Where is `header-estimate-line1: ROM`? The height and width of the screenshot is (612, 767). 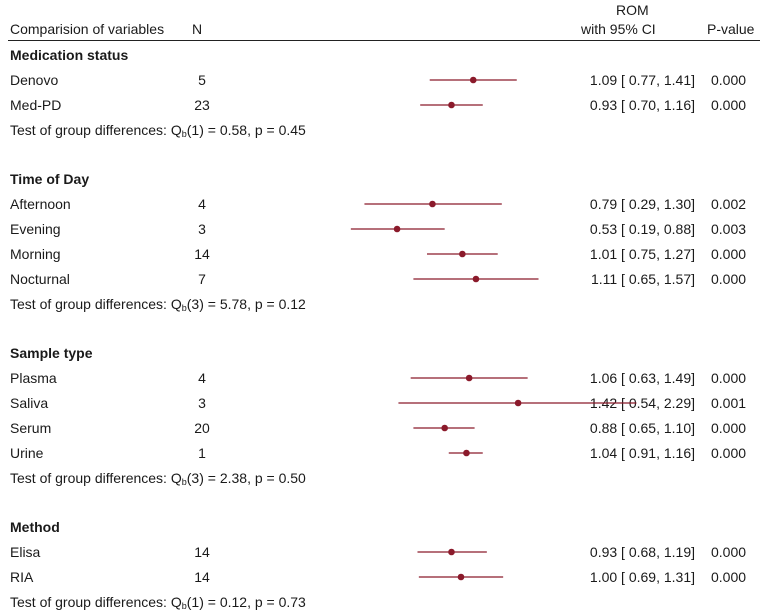 header-estimate-line1: ROM is located at coordinates (632, 10).